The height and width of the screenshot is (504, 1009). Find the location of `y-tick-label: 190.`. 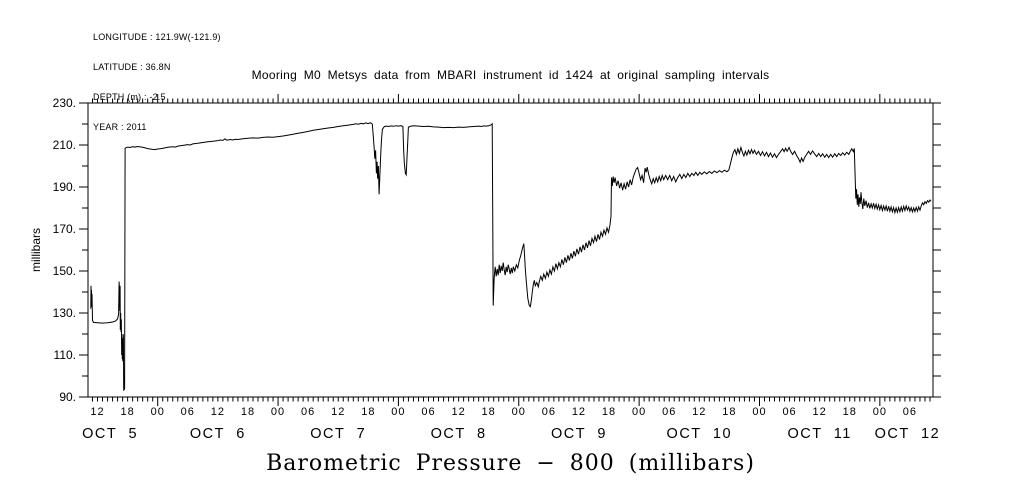

y-tick-label: 190. is located at coordinates (64, 187).